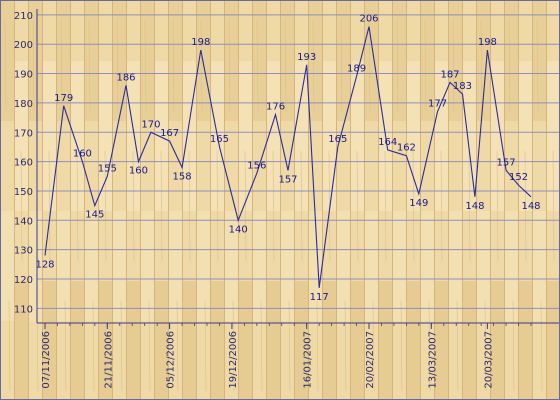 This screenshot has width=560, height=400. What do you see at coordinates (256, 165) in the screenshot?
I see `data-label: 156` at bounding box center [256, 165].